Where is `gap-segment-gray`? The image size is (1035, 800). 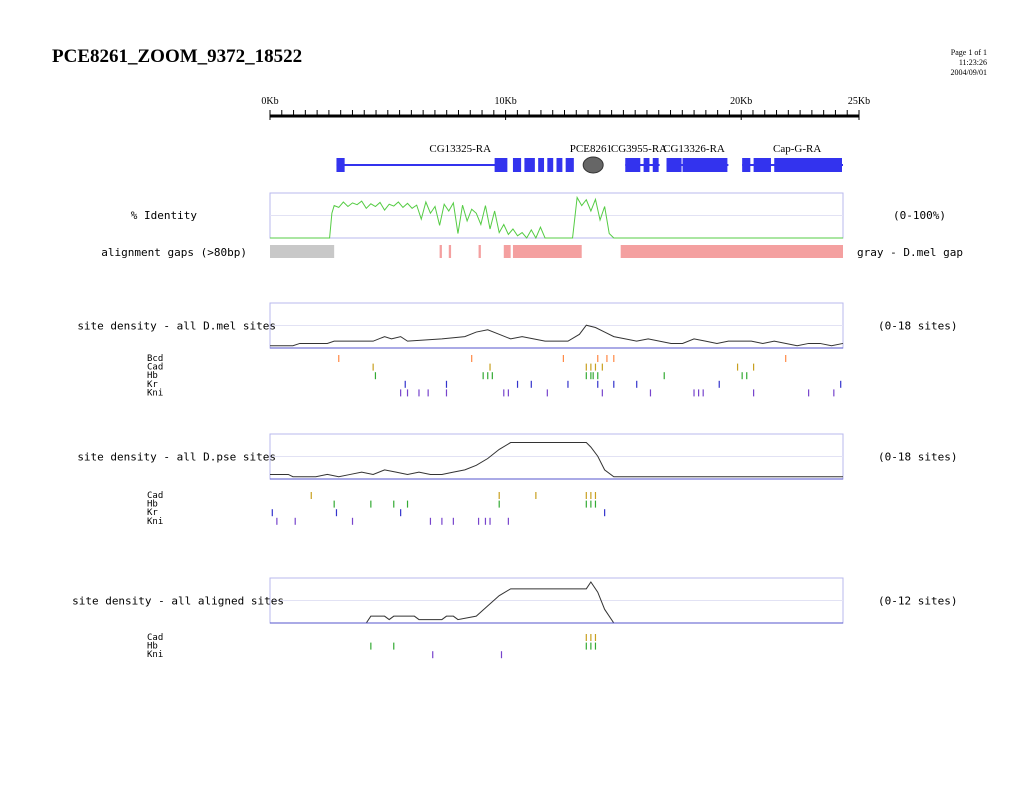
gap-segment-gray is located at coordinates (302, 251).